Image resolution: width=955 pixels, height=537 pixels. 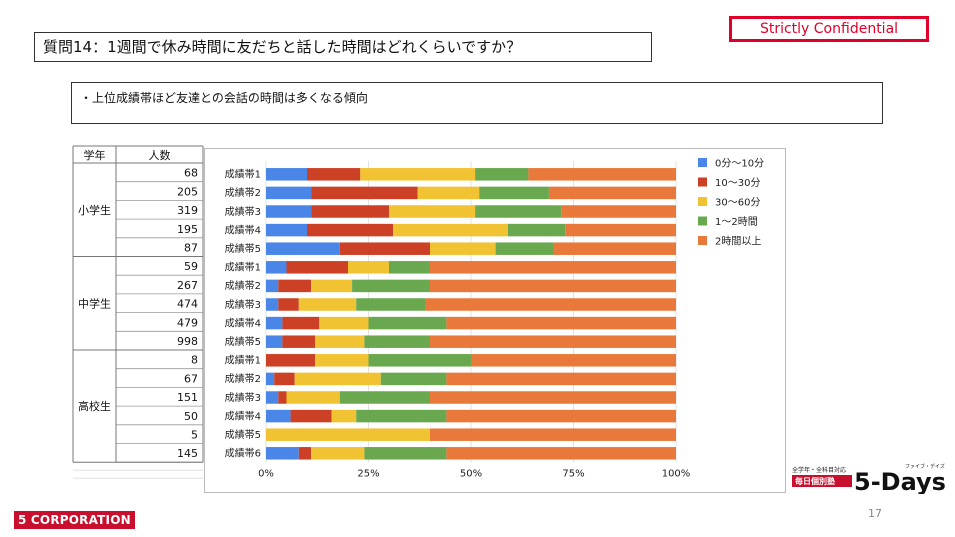 I want to click on table-header-grade: 学年, so click(x=95, y=155).